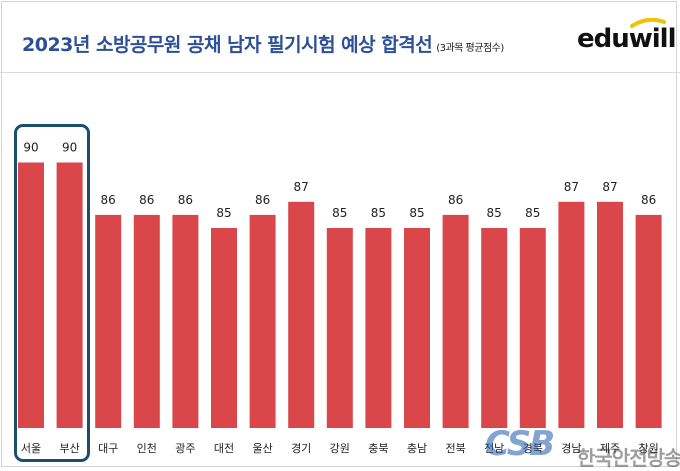 This screenshot has height=471, width=680. Describe the element at coordinates (108, 200) in the screenshot. I see `value-label-대구: 86` at that location.